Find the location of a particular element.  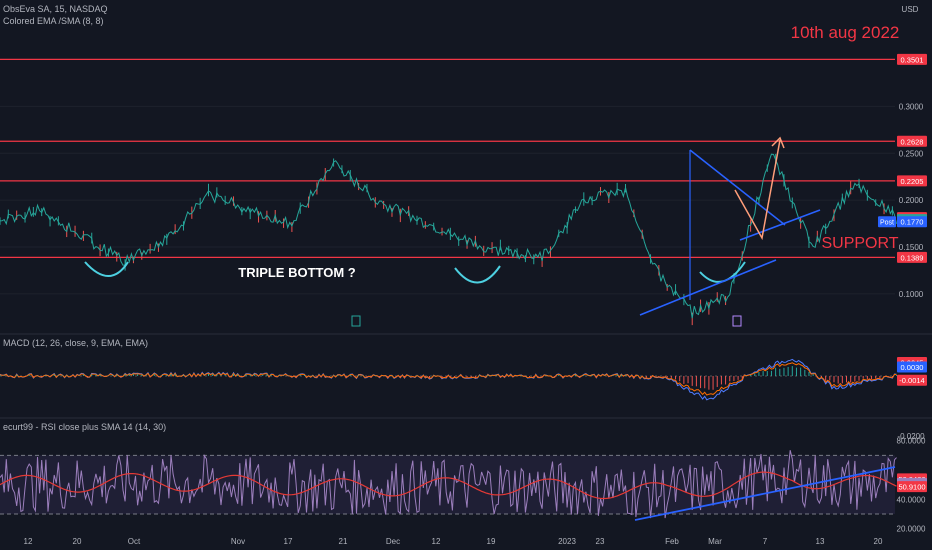

symbol-title: ObsEva SA, 15, NASDAQ is located at coordinates (55, 9).